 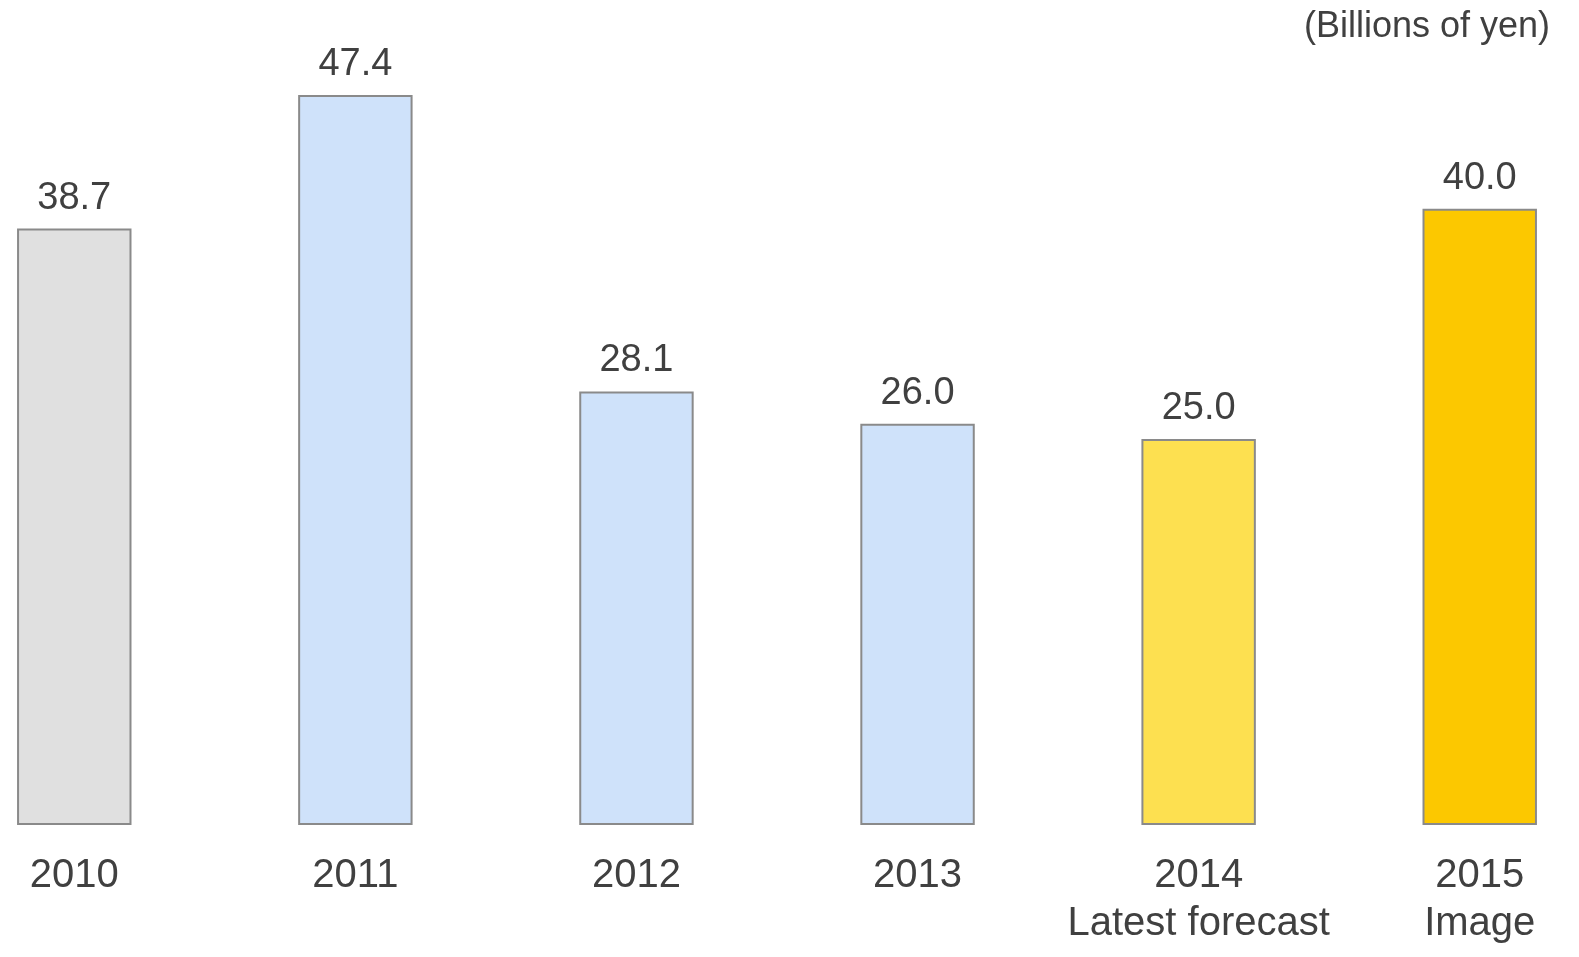 I want to click on text: (Billions of yen), so click(x=1426, y=24).